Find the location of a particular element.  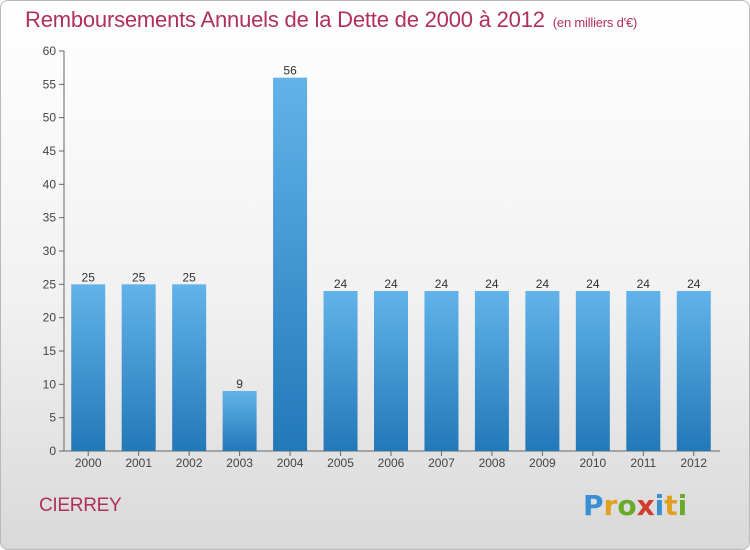

y-tick-label: 30 is located at coordinates (50, 251).